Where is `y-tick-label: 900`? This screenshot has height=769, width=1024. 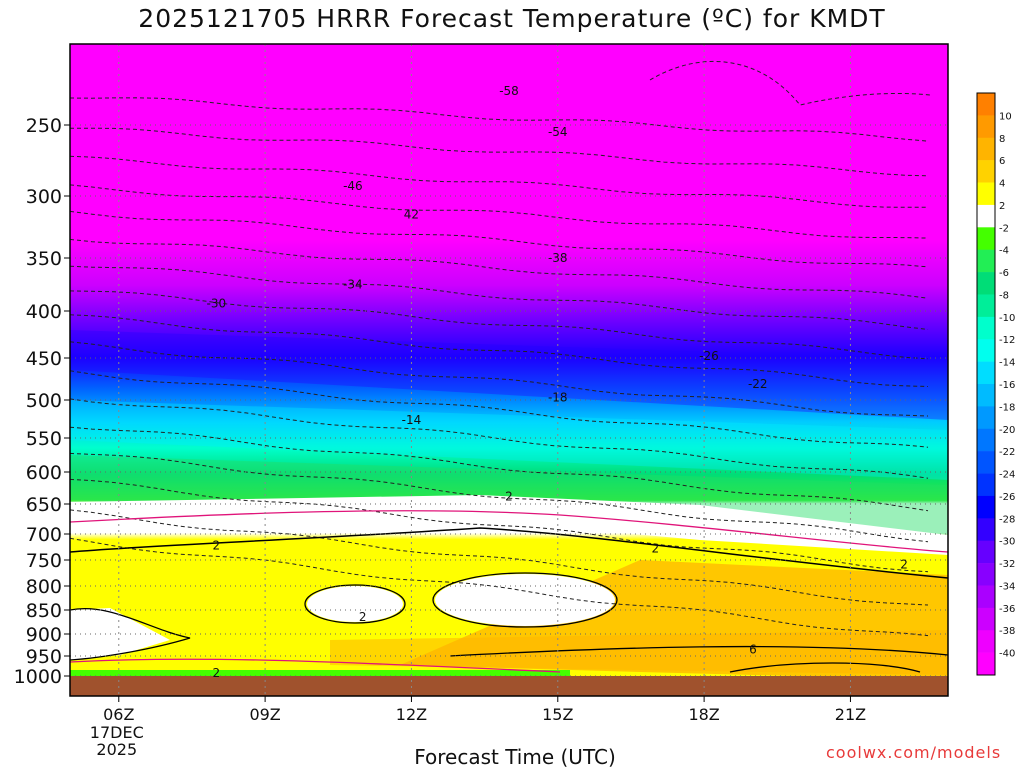
y-tick-label: 900 is located at coordinates (44, 635).